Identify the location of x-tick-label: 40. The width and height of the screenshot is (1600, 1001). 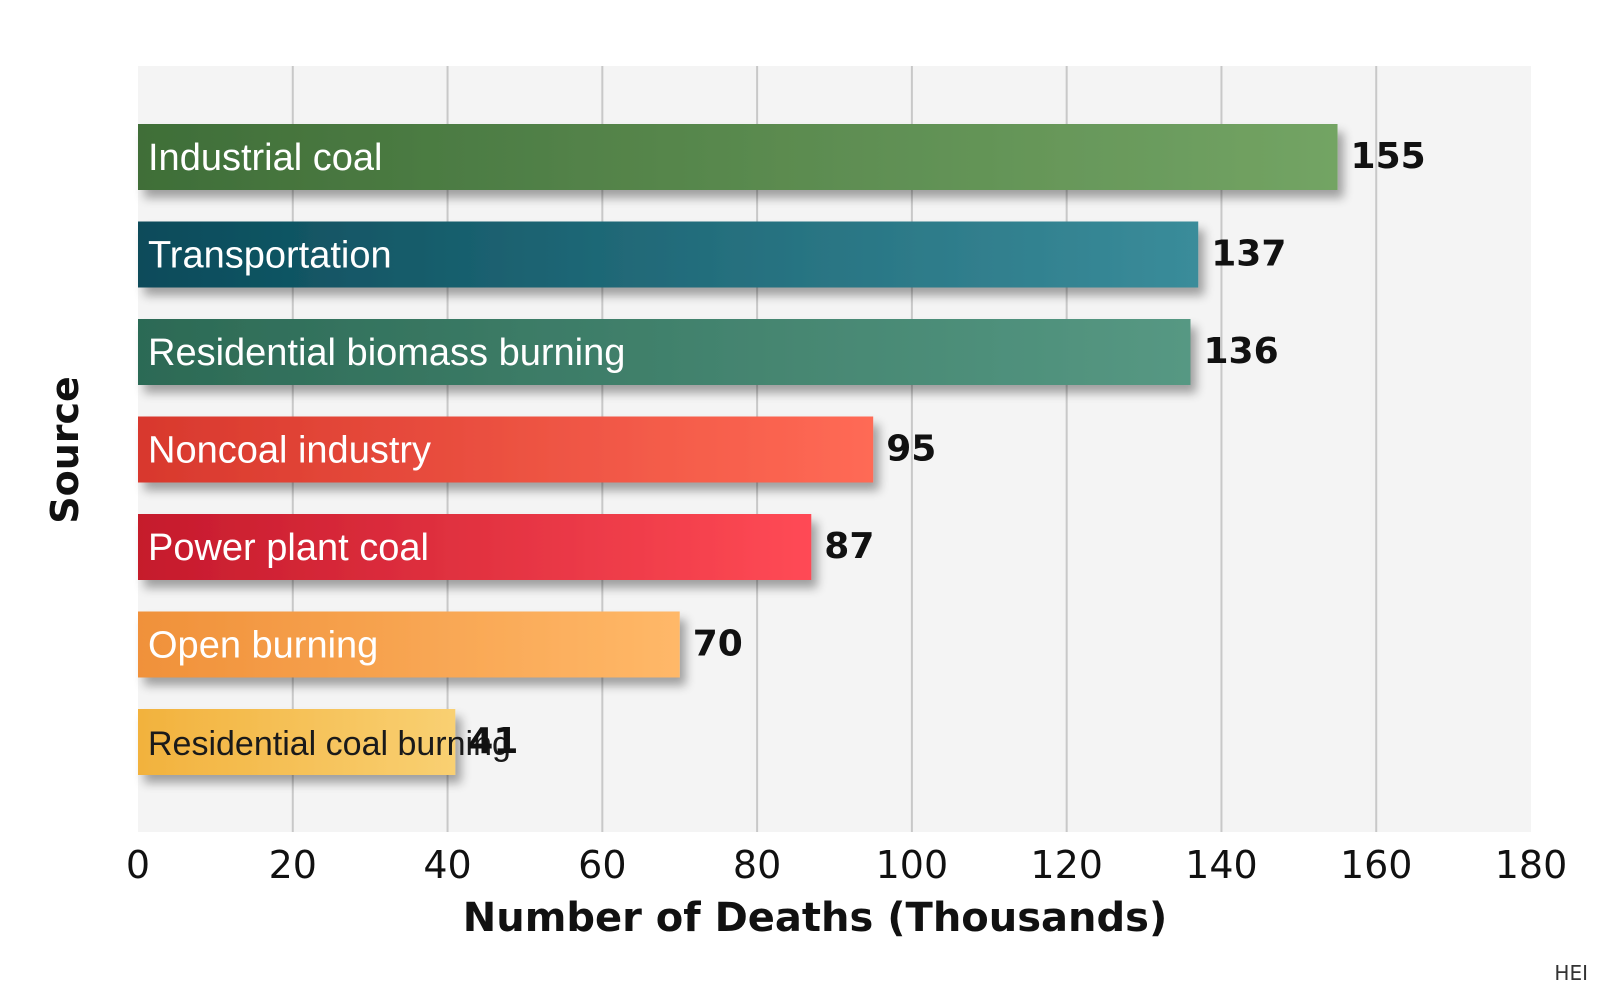
(447, 865).